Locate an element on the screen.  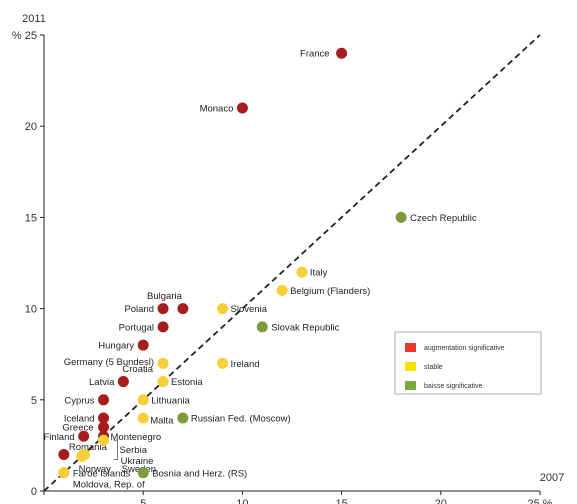
point-label-hungary: Hungary is located at coordinates (116, 346).